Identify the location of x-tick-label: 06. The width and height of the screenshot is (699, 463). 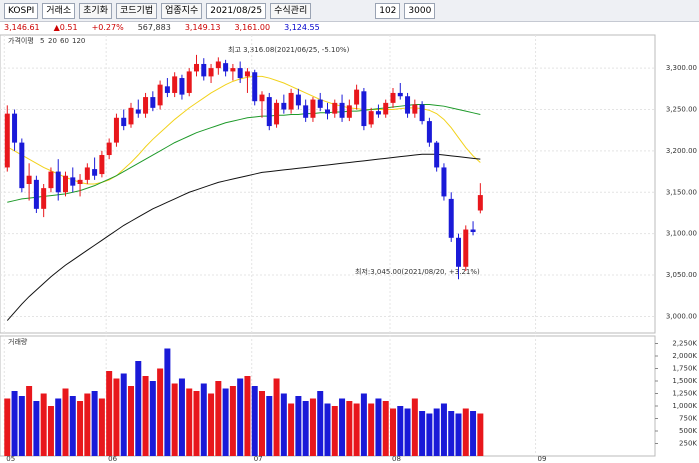
(112, 459).